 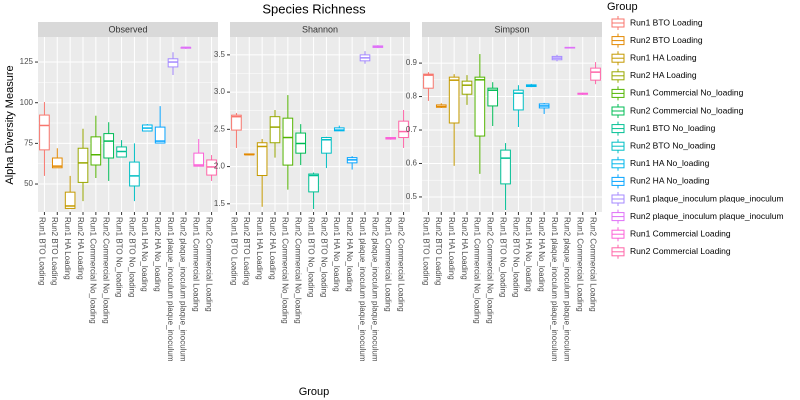 I want to click on legend-label: Run2 BTO Loading, so click(x=666, y=40).